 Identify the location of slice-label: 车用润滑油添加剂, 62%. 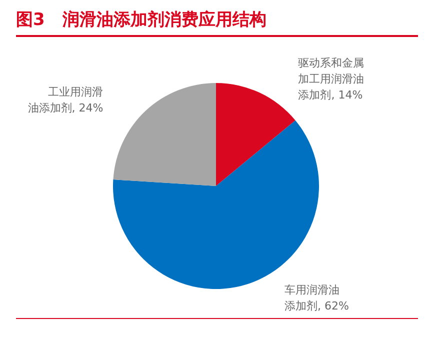
(316, 298).